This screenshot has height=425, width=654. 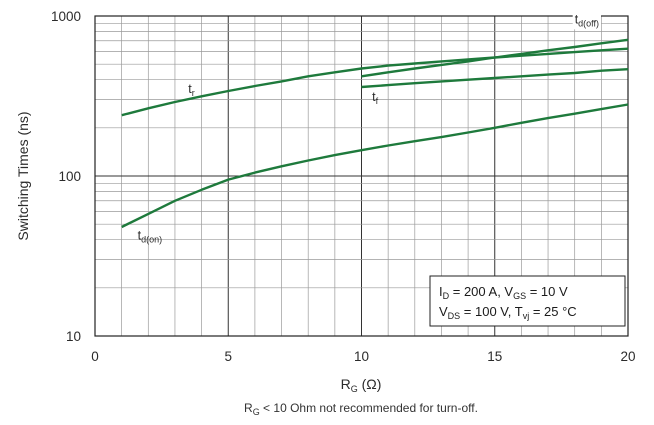 I want to click on x-axis-title-unit: (Ω), so click(x=370, y=384).